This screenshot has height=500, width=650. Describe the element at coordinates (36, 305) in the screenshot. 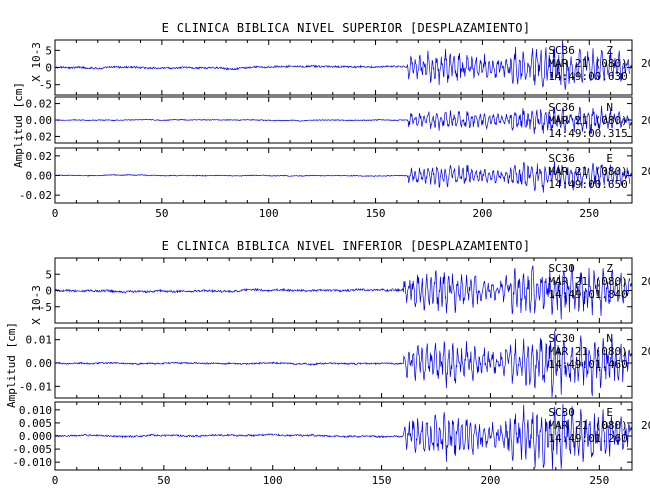

I see `scale-label-inferior: X 10-3` at that location.